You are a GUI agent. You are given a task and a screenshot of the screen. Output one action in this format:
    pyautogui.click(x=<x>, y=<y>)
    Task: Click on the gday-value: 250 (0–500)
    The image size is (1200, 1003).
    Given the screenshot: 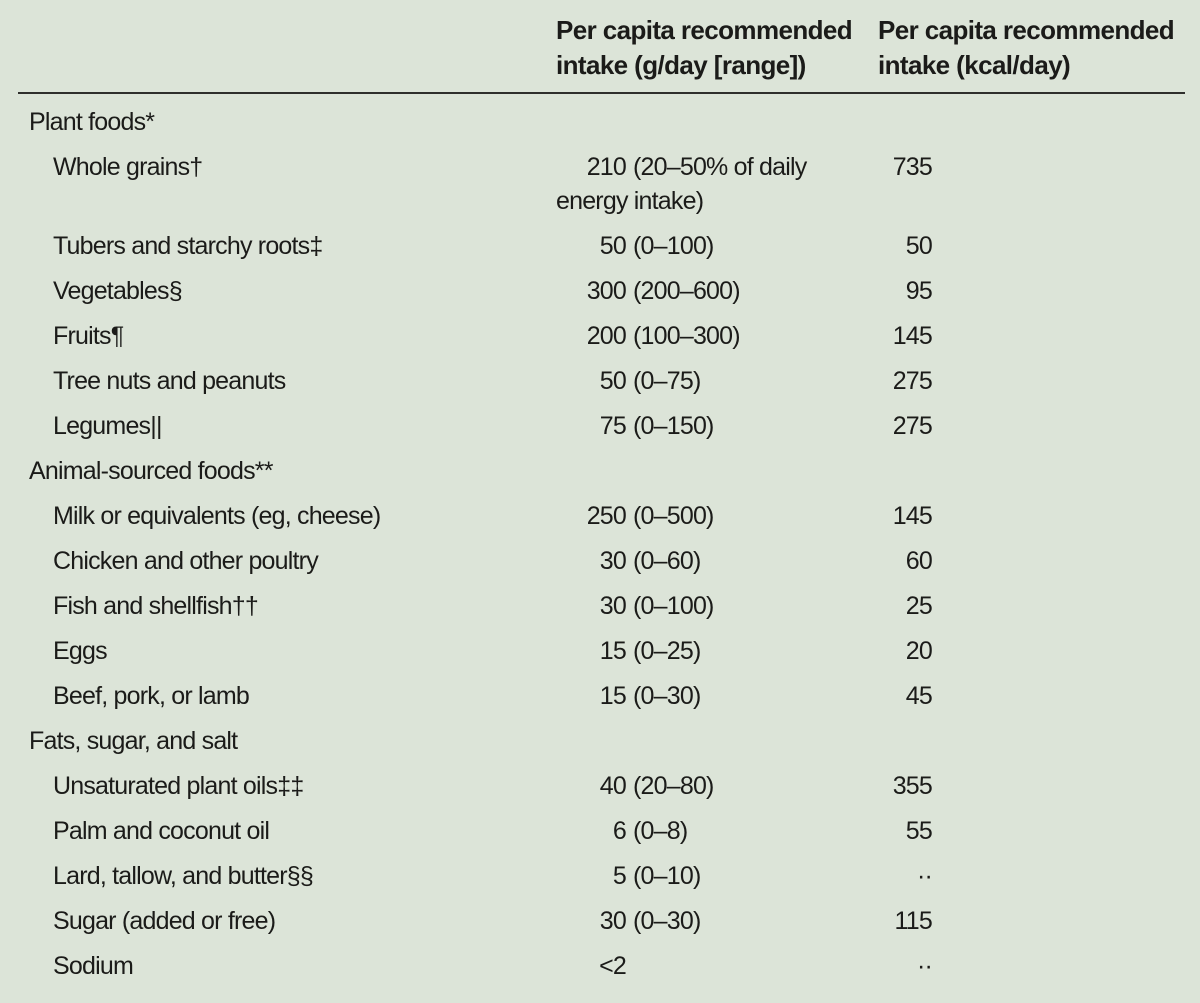 What is the action you would take?
    pyautogui.click(x=701, y=516)
    